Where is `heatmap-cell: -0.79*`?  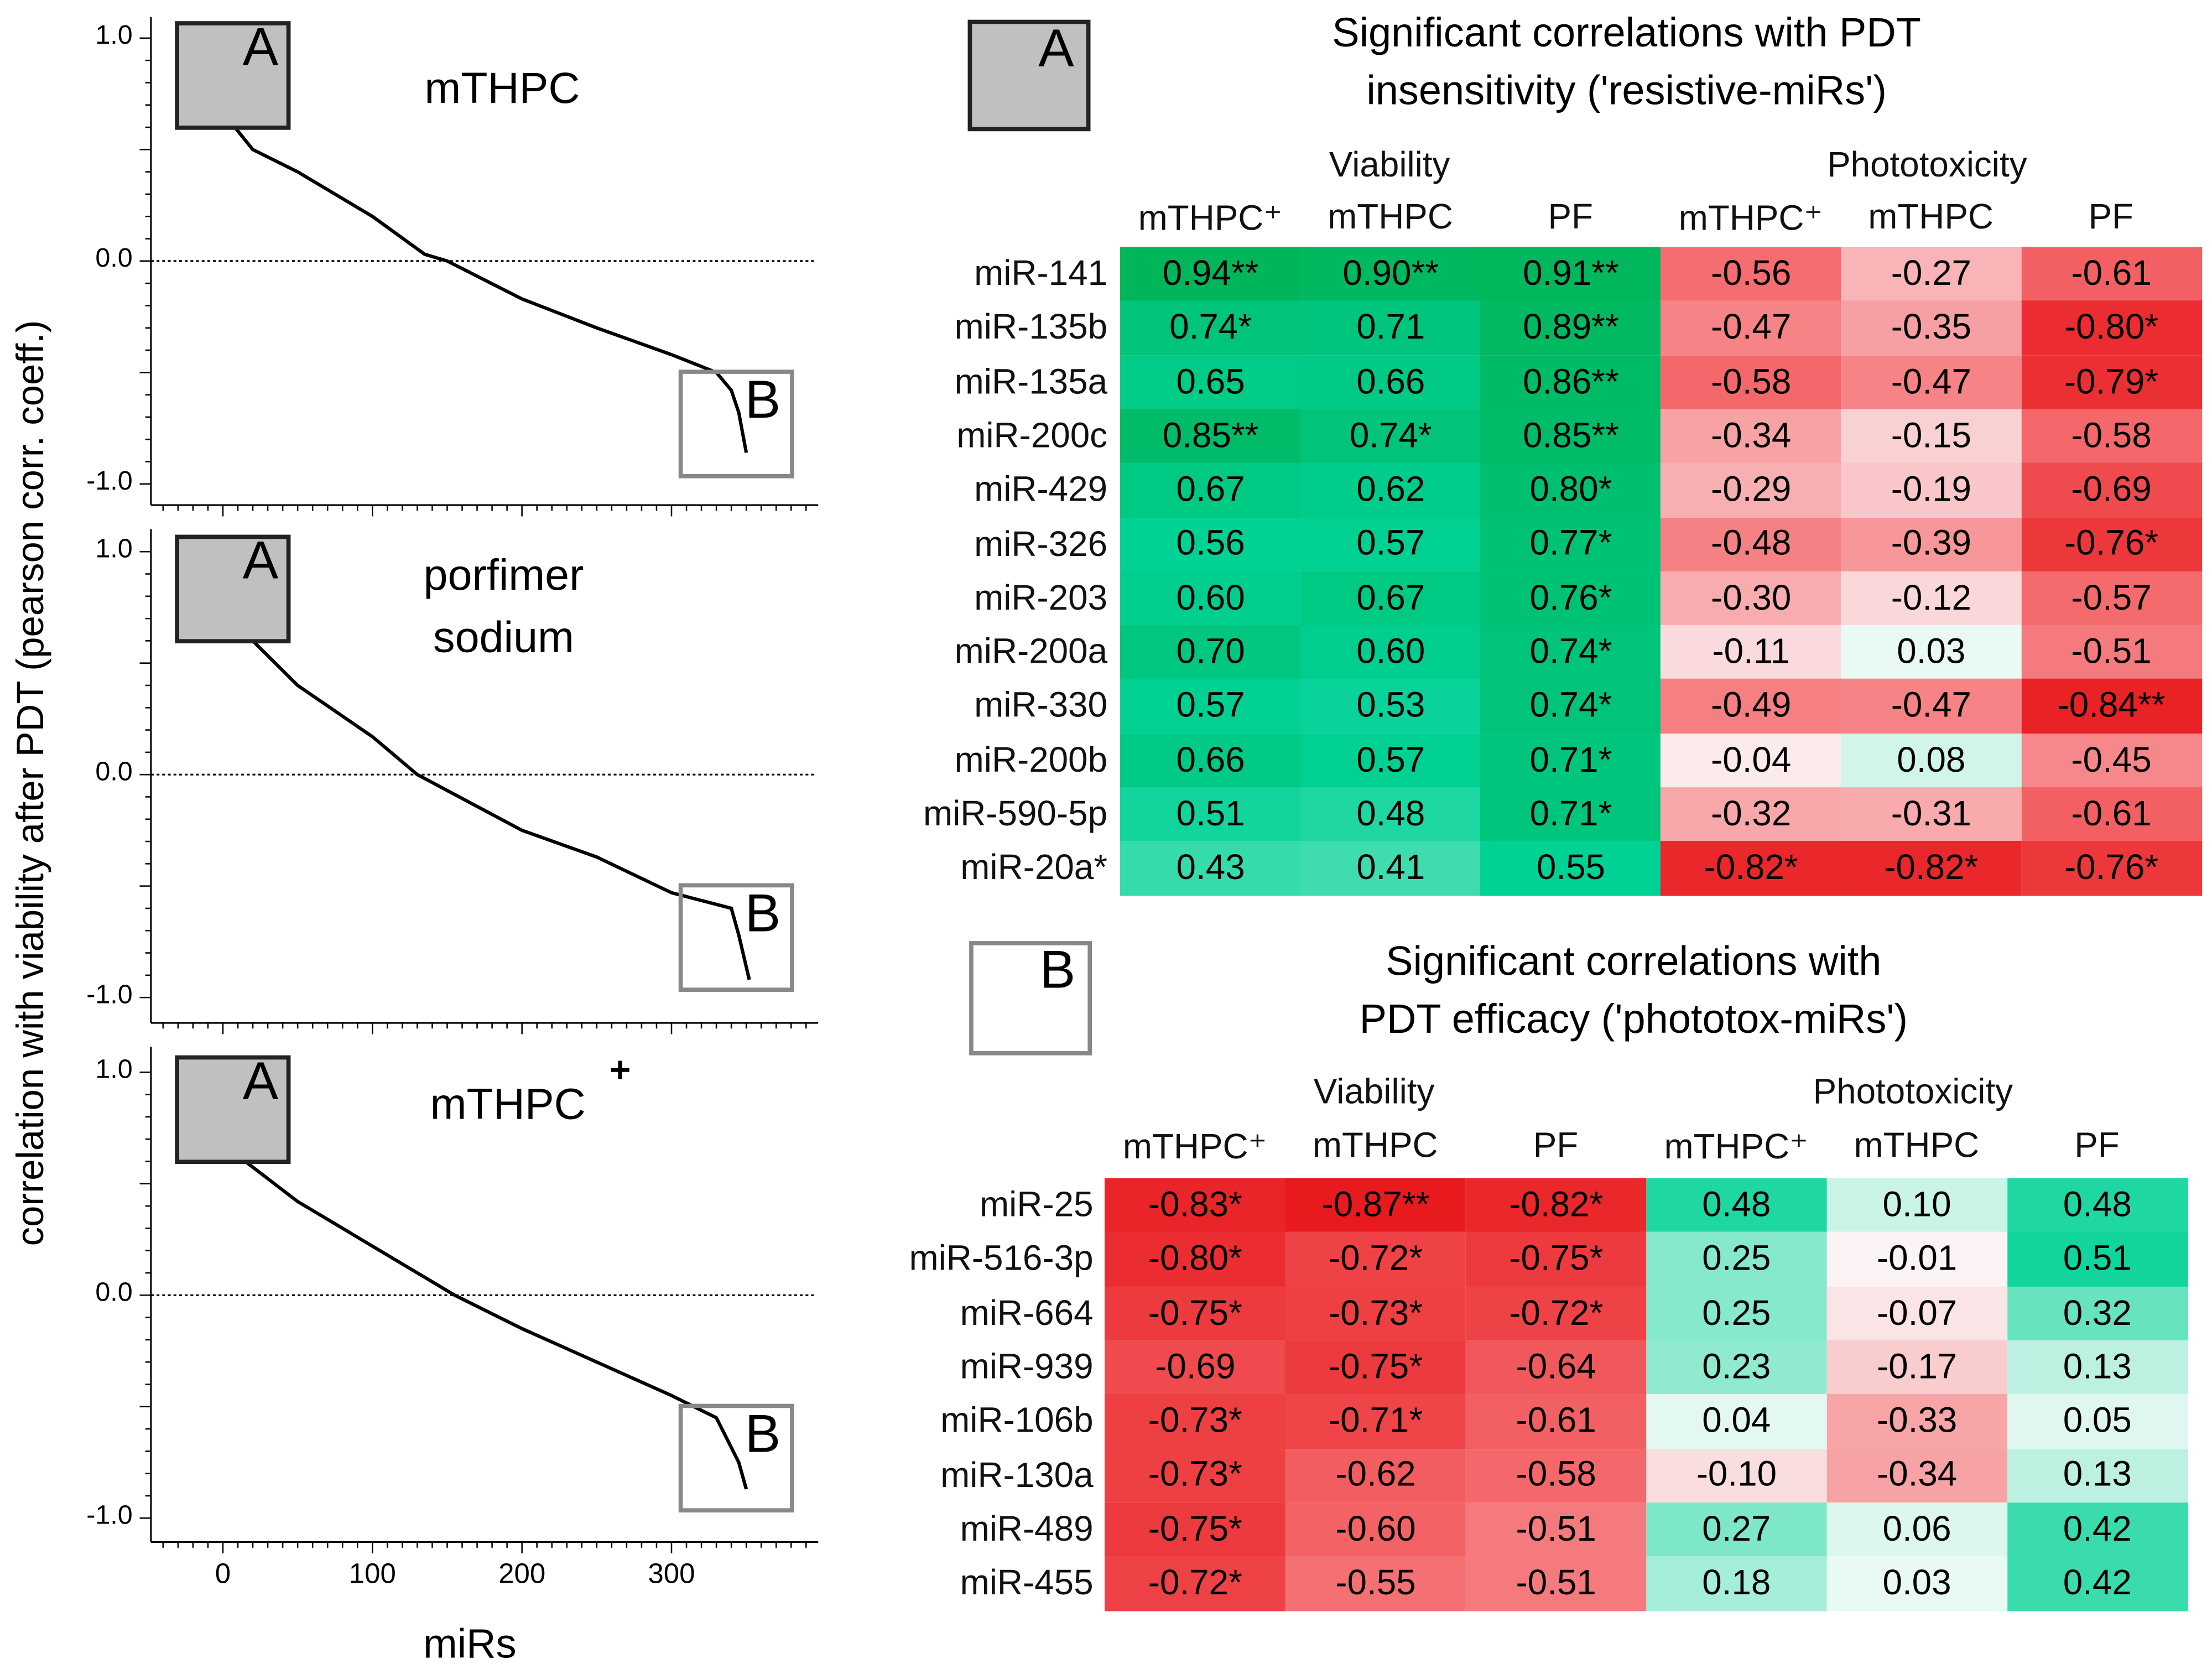 heatmap-cell: -0.79* is located at coordinates (2111, 382).